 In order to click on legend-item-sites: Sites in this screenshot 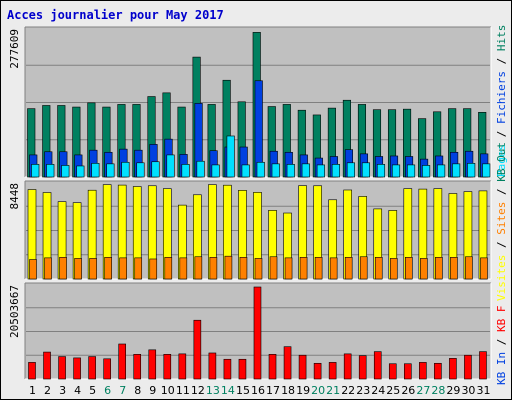, I will do `click(501, 218)`.